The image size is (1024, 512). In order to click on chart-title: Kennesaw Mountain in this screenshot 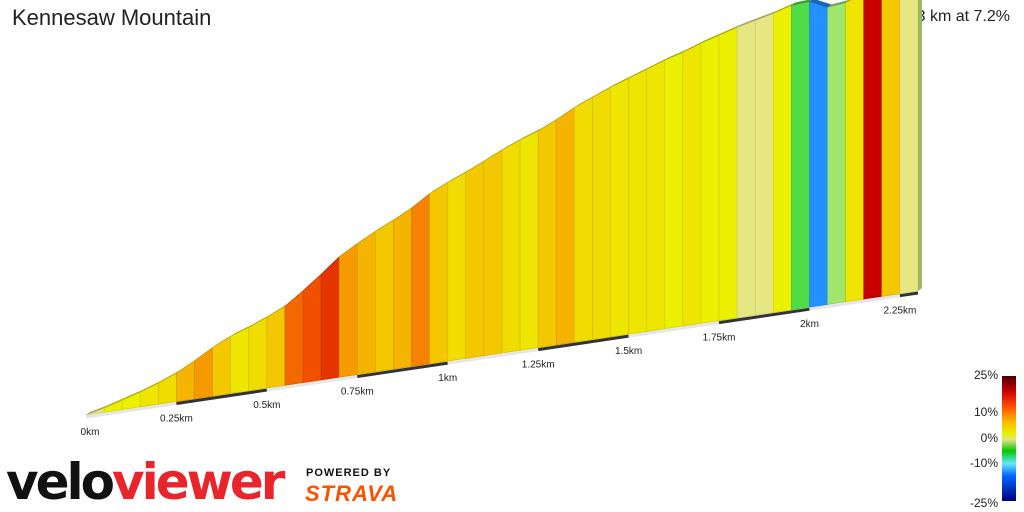, I will do `click(112, 17)`.